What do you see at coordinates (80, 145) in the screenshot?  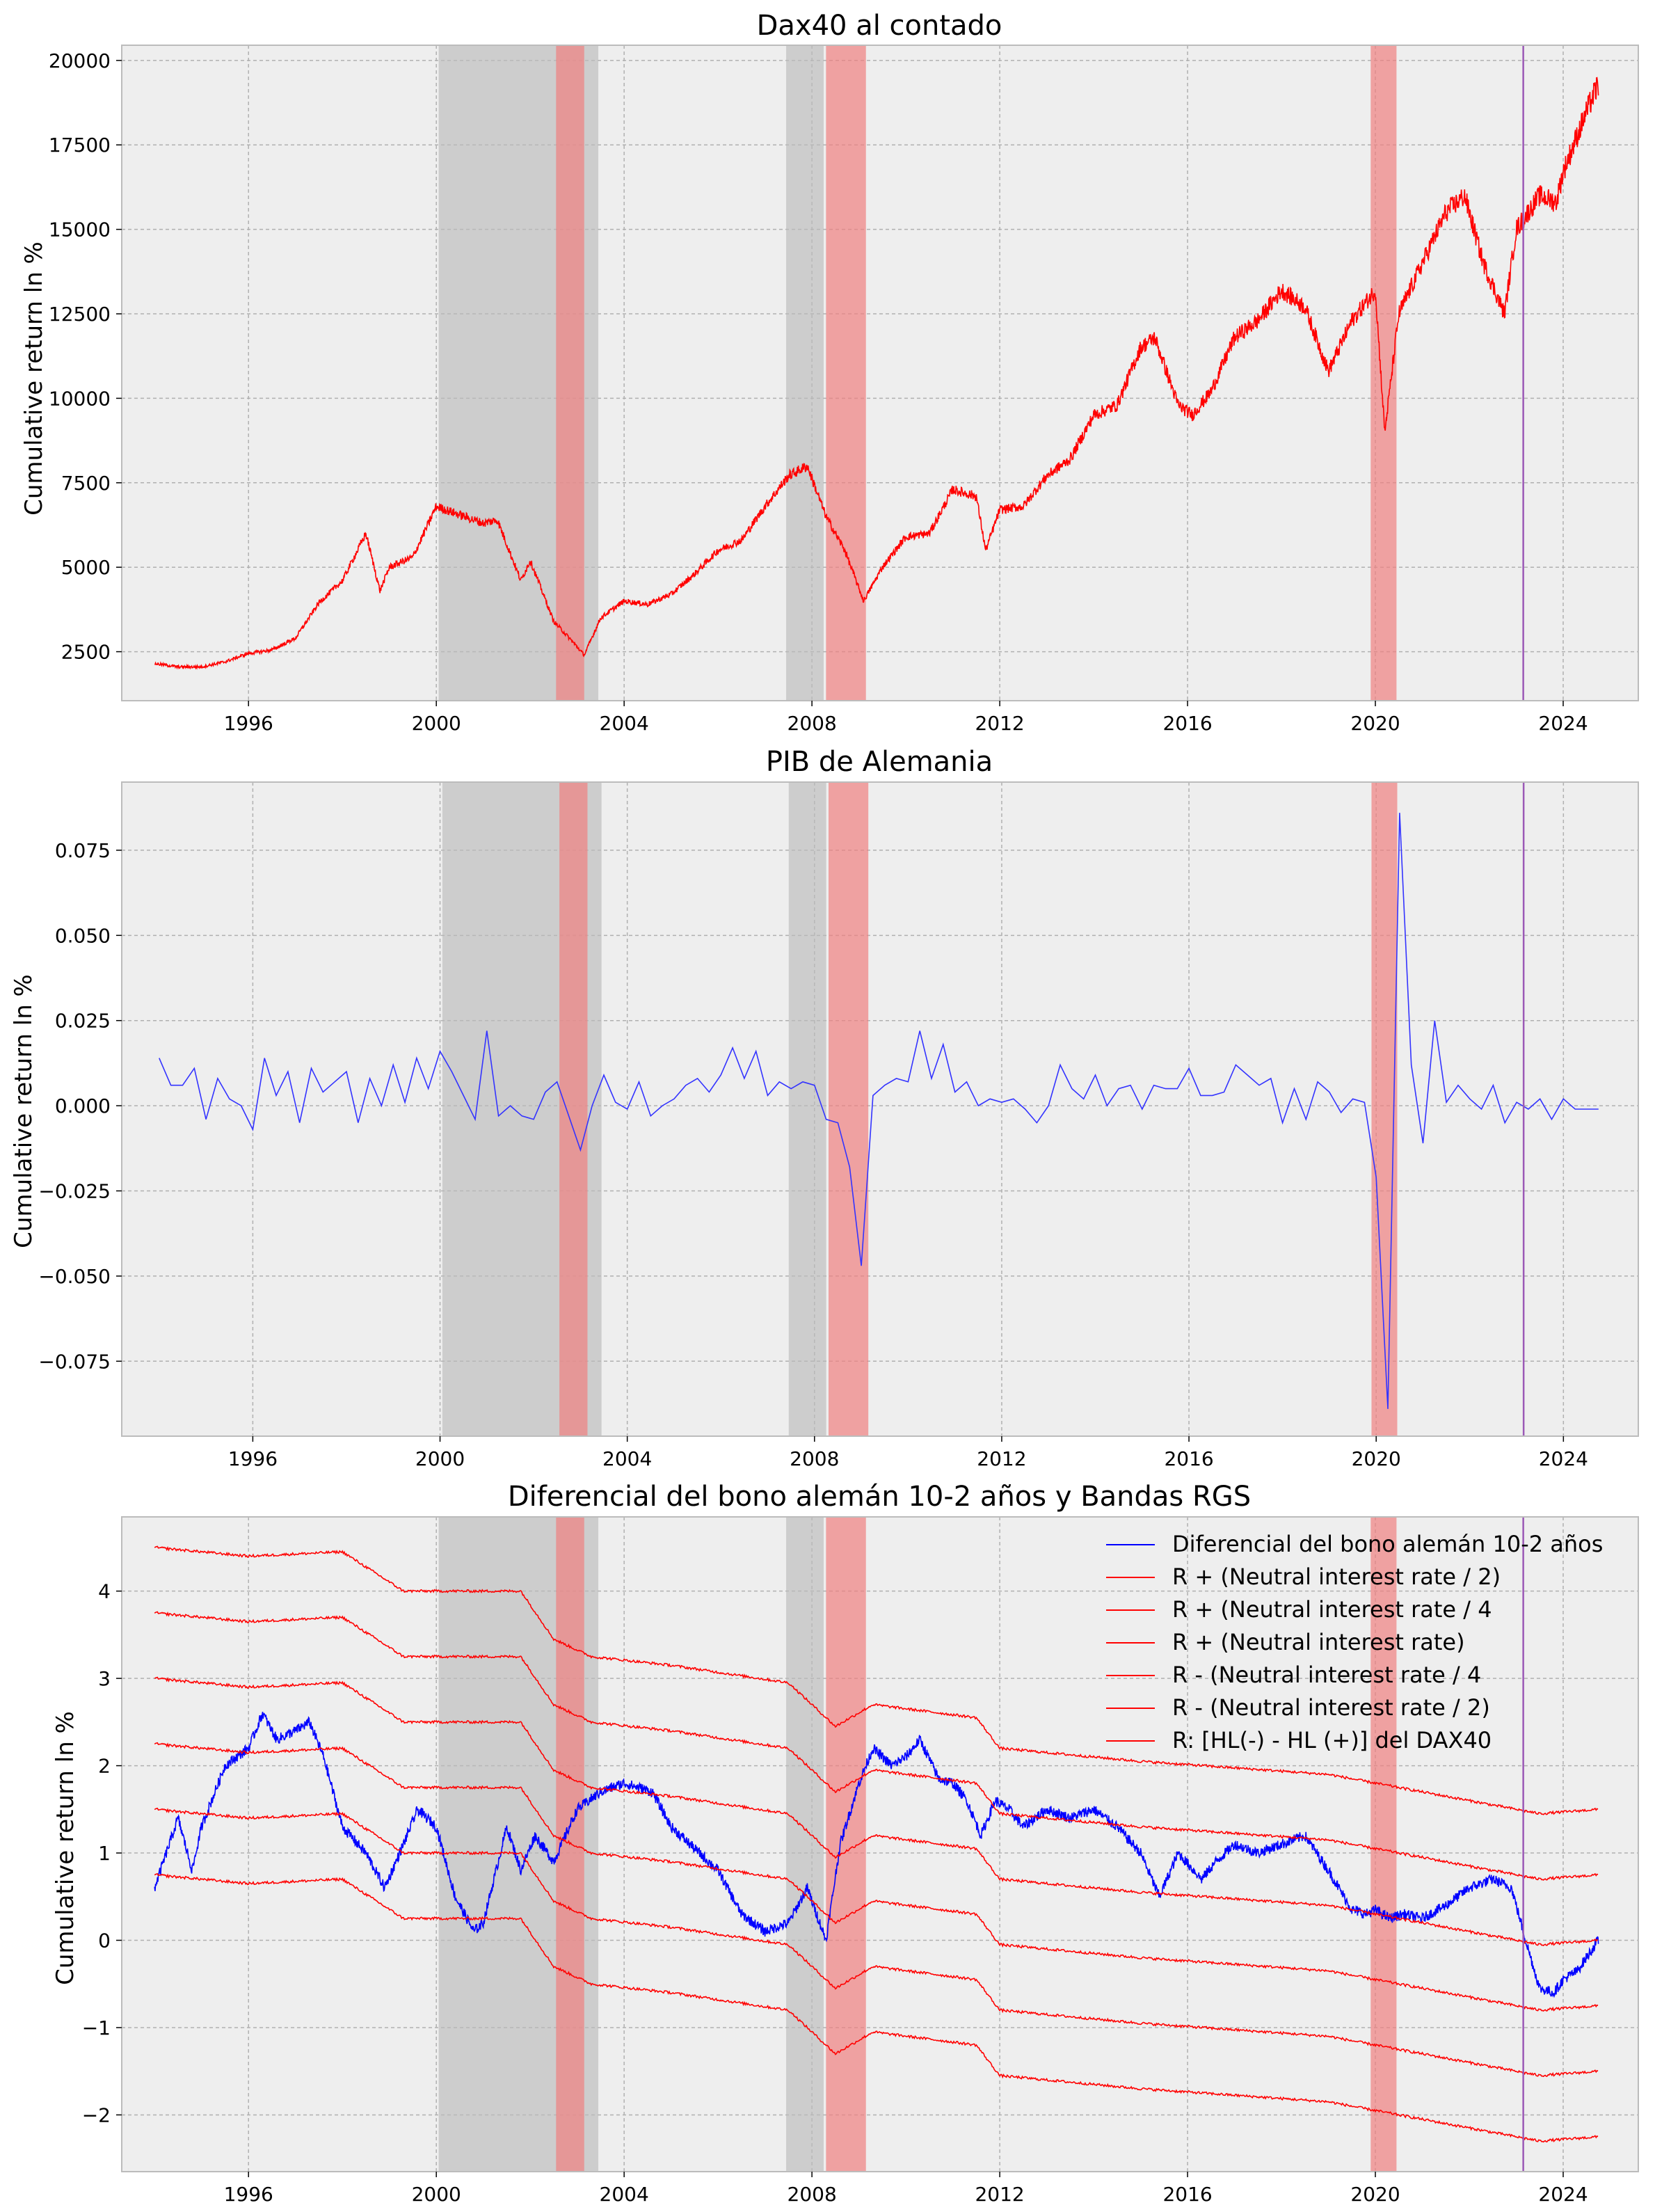 I see `dax40-y-tick-label: 17500` at bounding box center [80, 145].